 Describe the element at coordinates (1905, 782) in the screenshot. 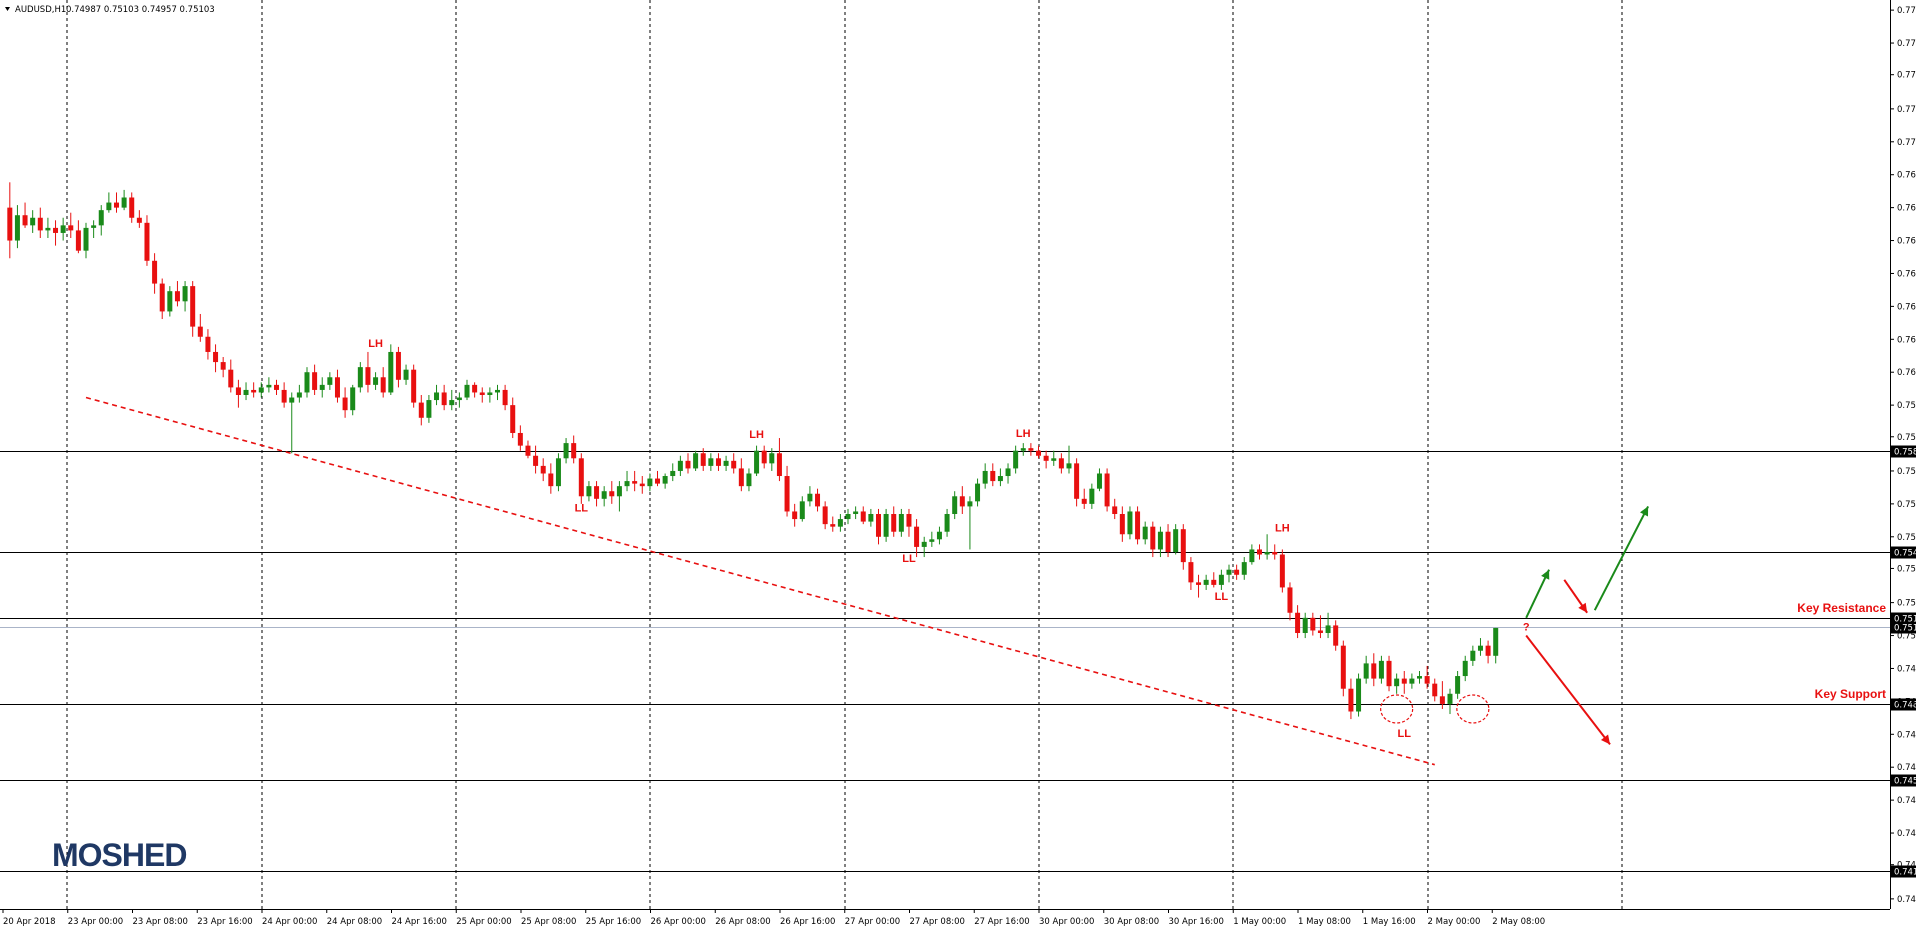

I see `level-badge-label: 0.74500` at that location.